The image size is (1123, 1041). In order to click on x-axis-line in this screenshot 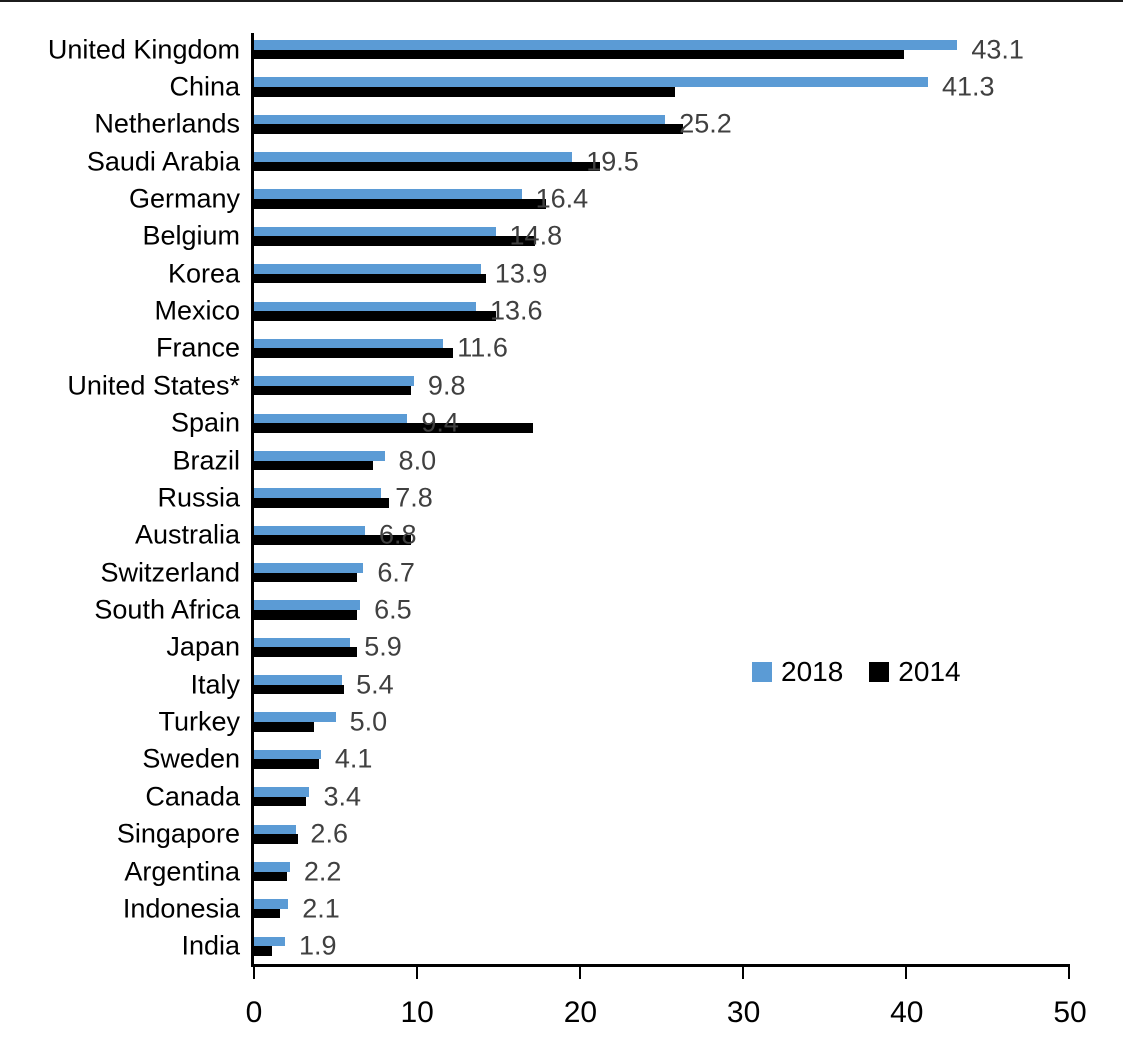, I will do `click(660, 965)`.